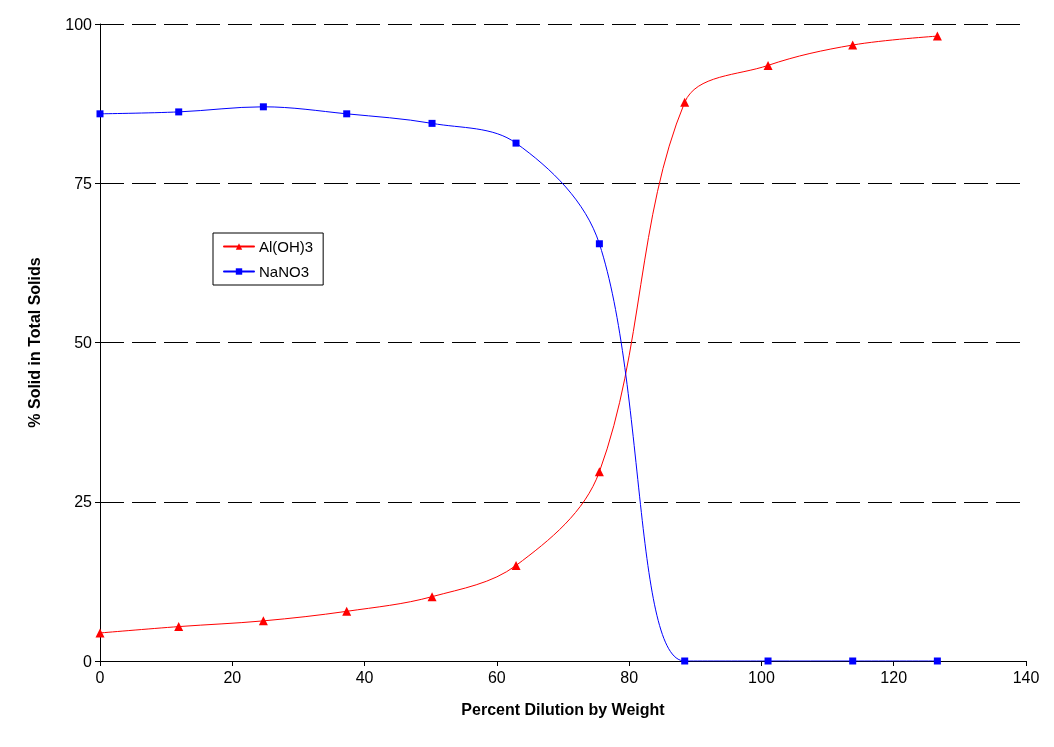 This screenshot has height=747, width=1054. What do you see at coordinates (364, 677) in the screenshot?
I see `x-tick-label: 40` at bounding box center [364, 677].